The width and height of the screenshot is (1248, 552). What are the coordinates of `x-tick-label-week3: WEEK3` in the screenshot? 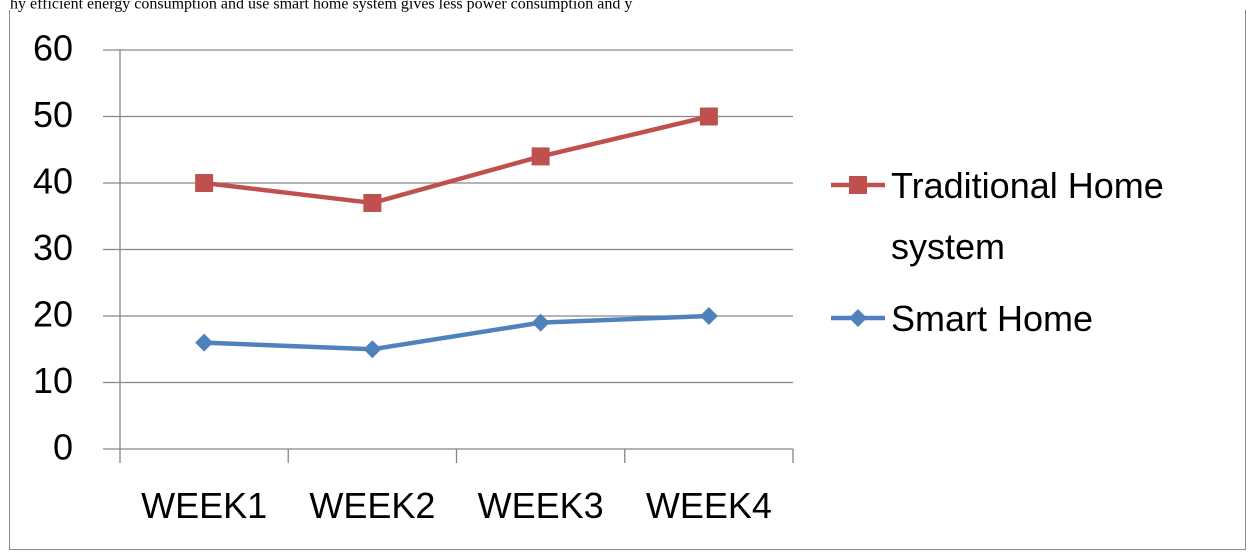 It's located at (541, 505).